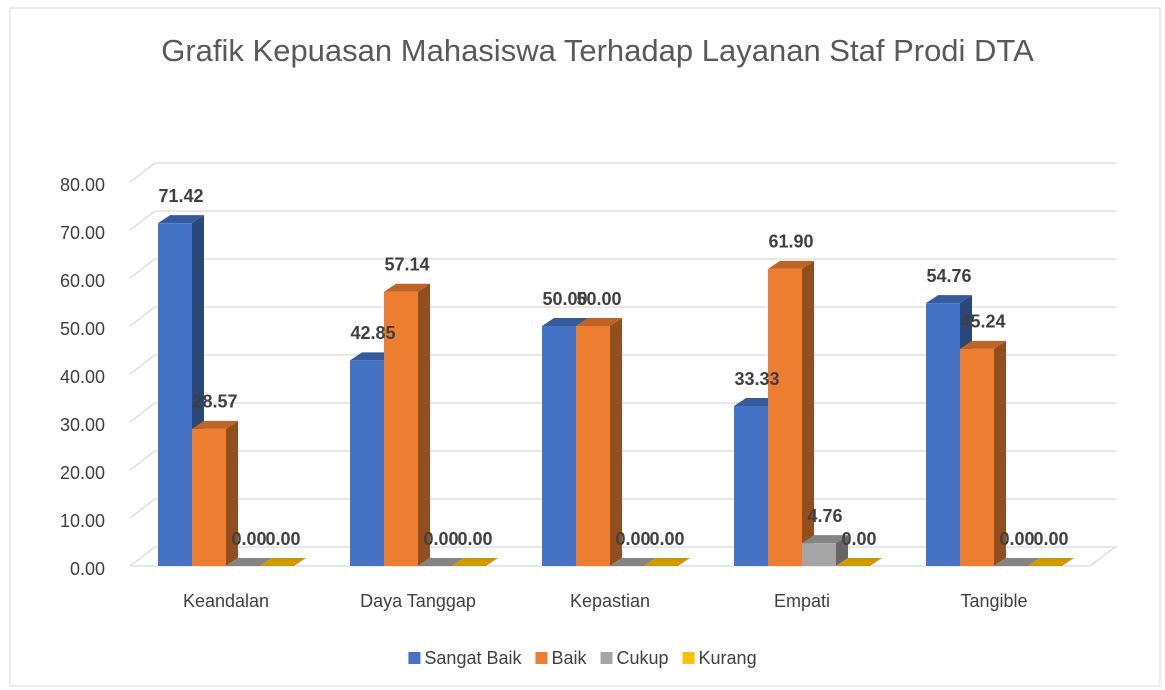  I want to click on legend-label: Cukup, so click(643, 658).